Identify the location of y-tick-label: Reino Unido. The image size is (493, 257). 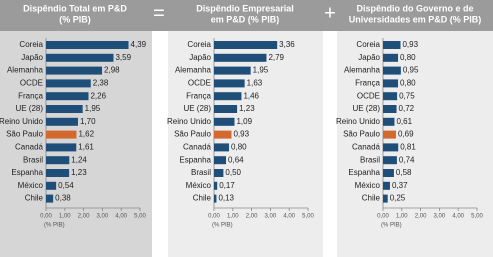
(189, 121).